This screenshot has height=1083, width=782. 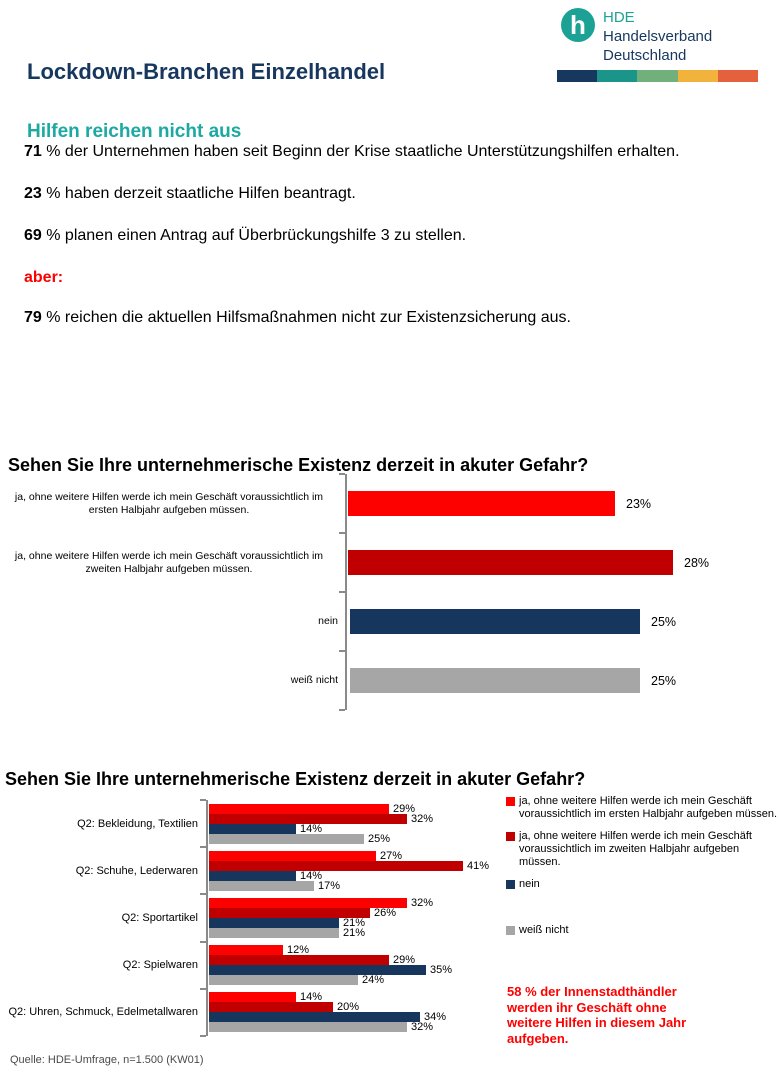 I want to click on chart2-value-label: 29%, so click(x=404, y=808).